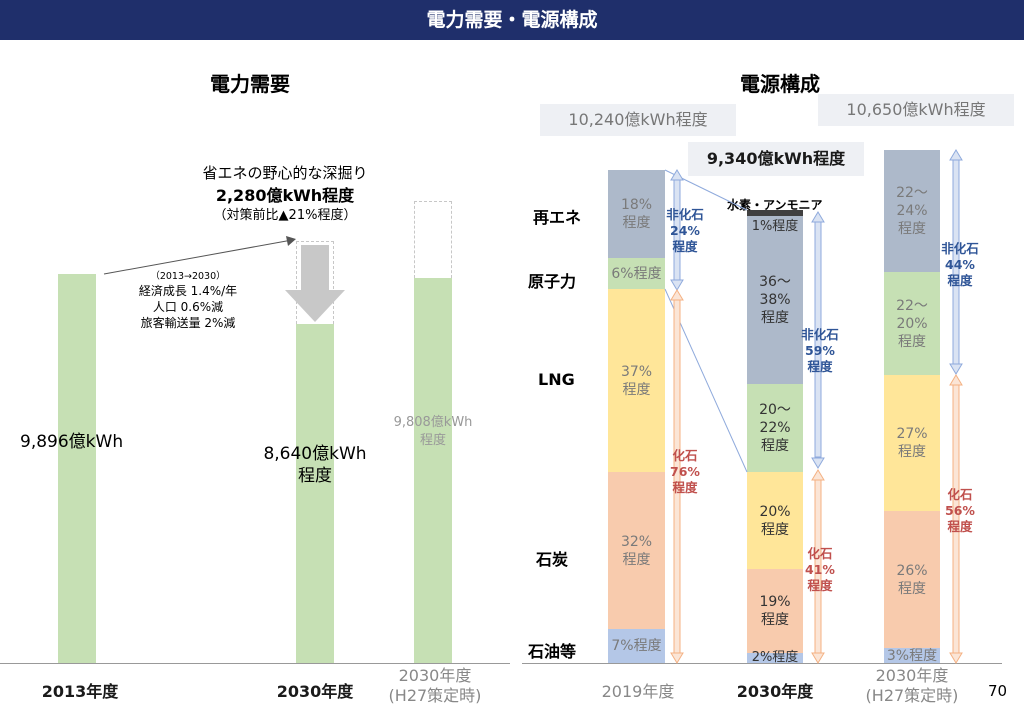 The image size is (1024, 709). What do you see at coordinates (77, 468) in the screenshot?
I see `demand-bar-2013` at bounding box center [77, 468].